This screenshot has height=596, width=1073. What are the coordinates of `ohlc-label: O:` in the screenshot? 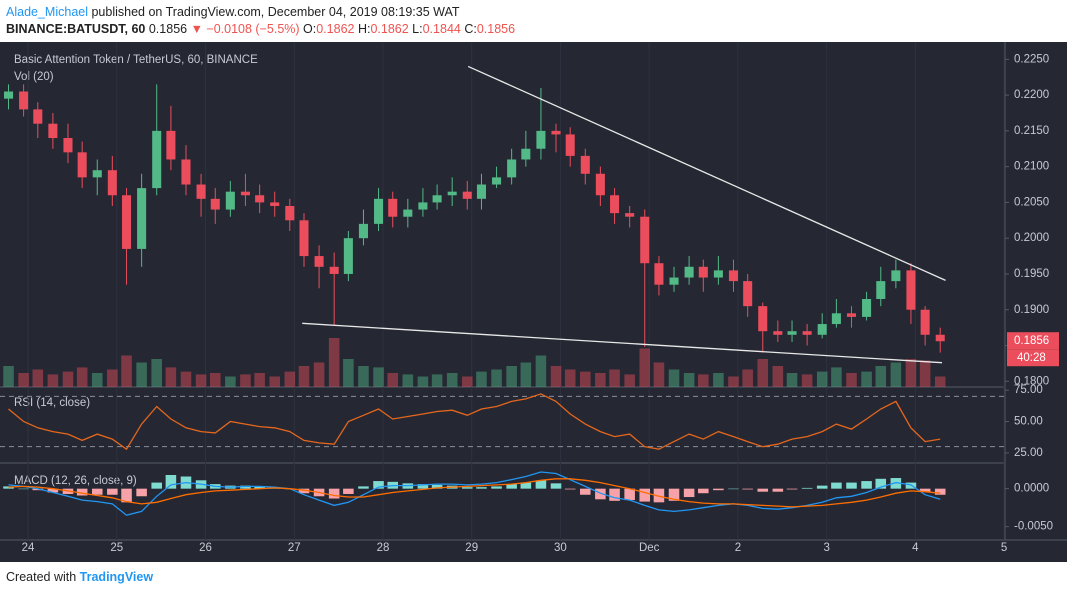 It's located at (310, 29).